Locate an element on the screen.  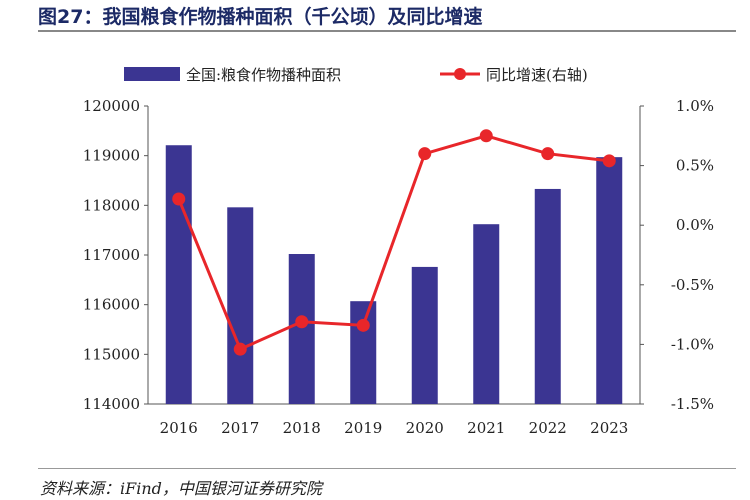
growth-point-2022 is located at coordinates (548, 154).